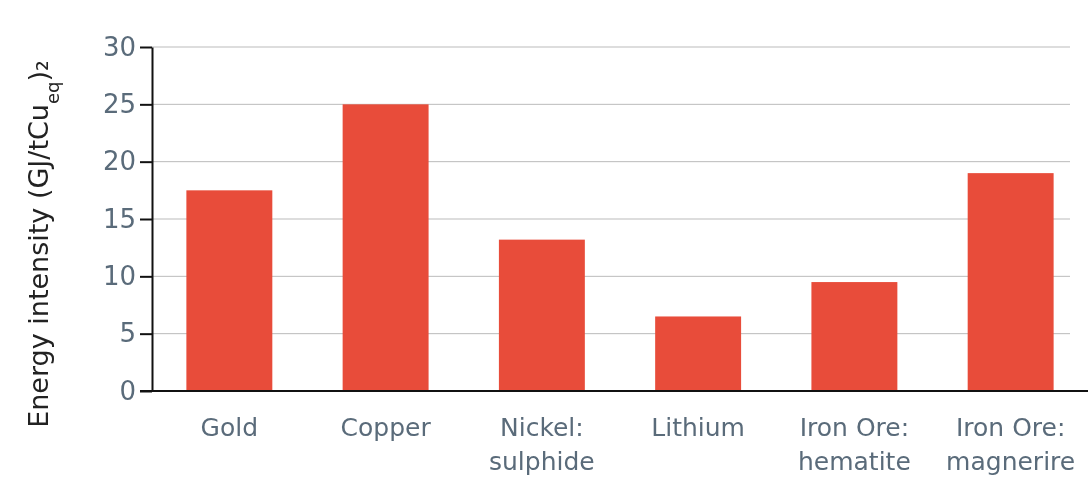 The height and width of the screenshot is (480, 1092). Describe the element at coordinates (854, 444) in the screenshot. I see `x-tick-label: Iron Ore: hematite` at that location.